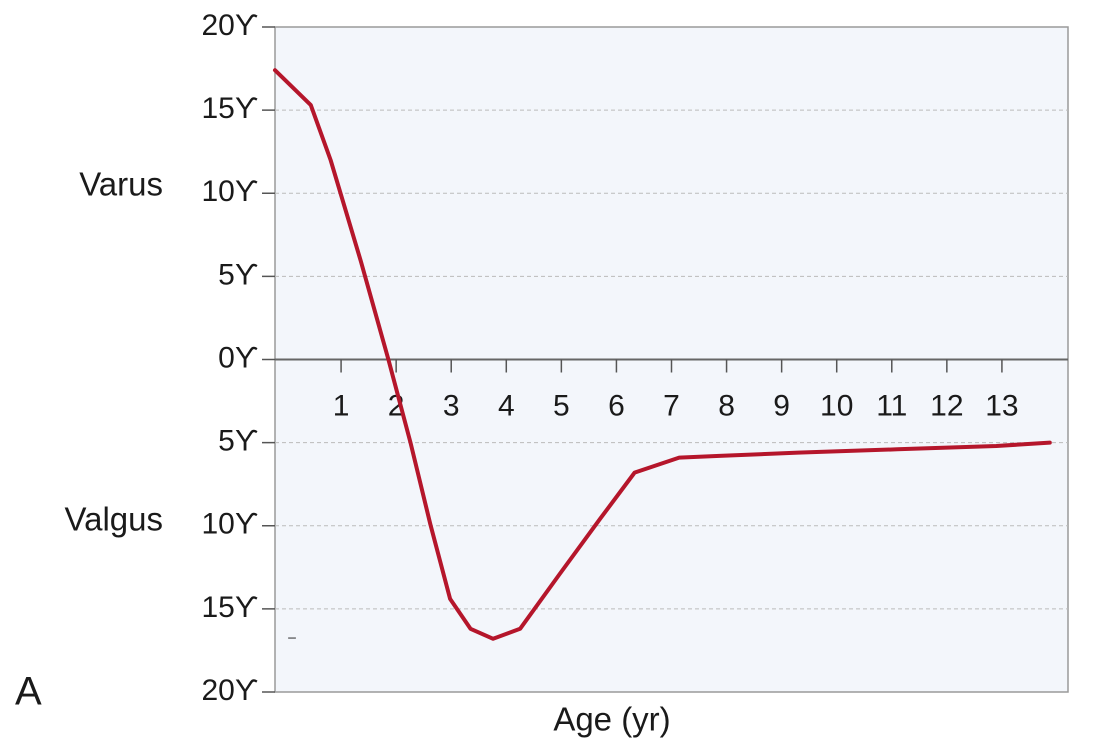 The width and height of the screenshot is (1104, 756). What do you see at coordinates (506, 405) in the screenshot?
I see `x-tick-label: 4` at bounding box center [506, 405].